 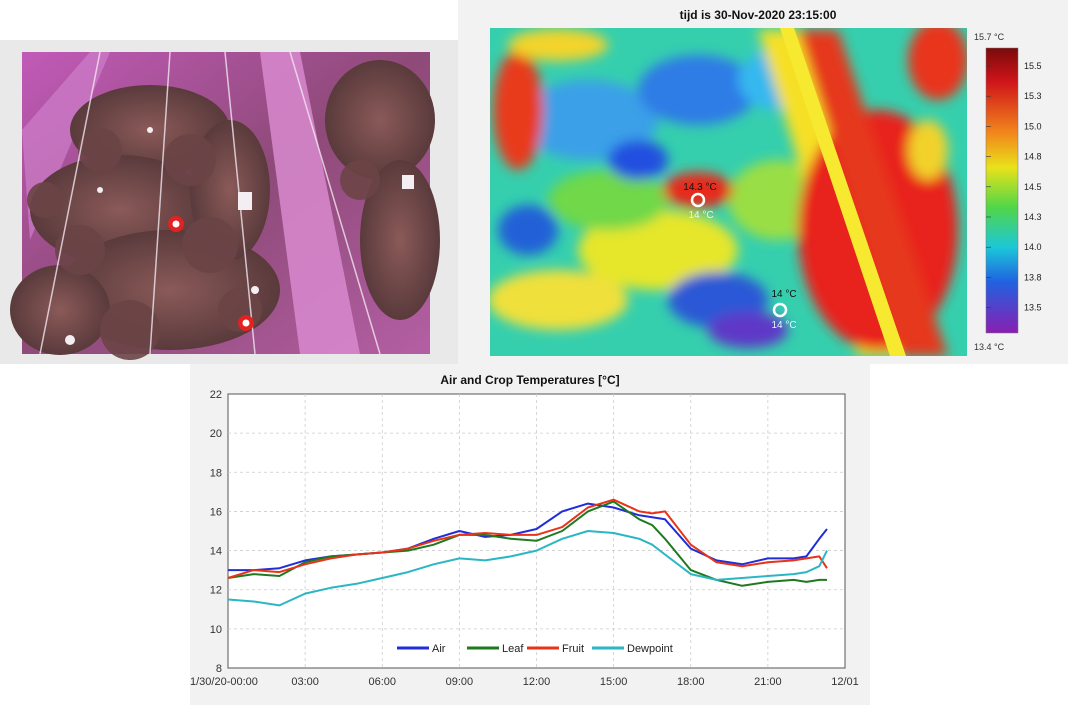 What do you see at coordinates (573, 649) in the screenshot?
I see `legend-label-fruit: Fruit` at bounding box center [573, 649].